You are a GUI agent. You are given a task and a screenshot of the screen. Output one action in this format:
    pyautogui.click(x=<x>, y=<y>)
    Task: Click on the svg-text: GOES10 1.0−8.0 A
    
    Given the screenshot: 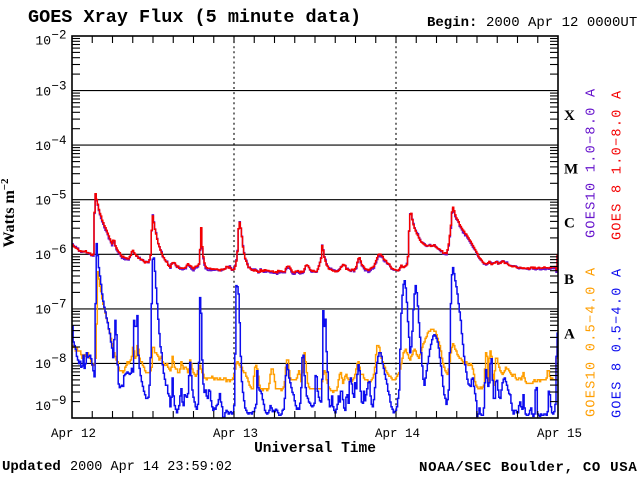 What is the action you would take?
    pyautogui.click(x=592, y=163)
    